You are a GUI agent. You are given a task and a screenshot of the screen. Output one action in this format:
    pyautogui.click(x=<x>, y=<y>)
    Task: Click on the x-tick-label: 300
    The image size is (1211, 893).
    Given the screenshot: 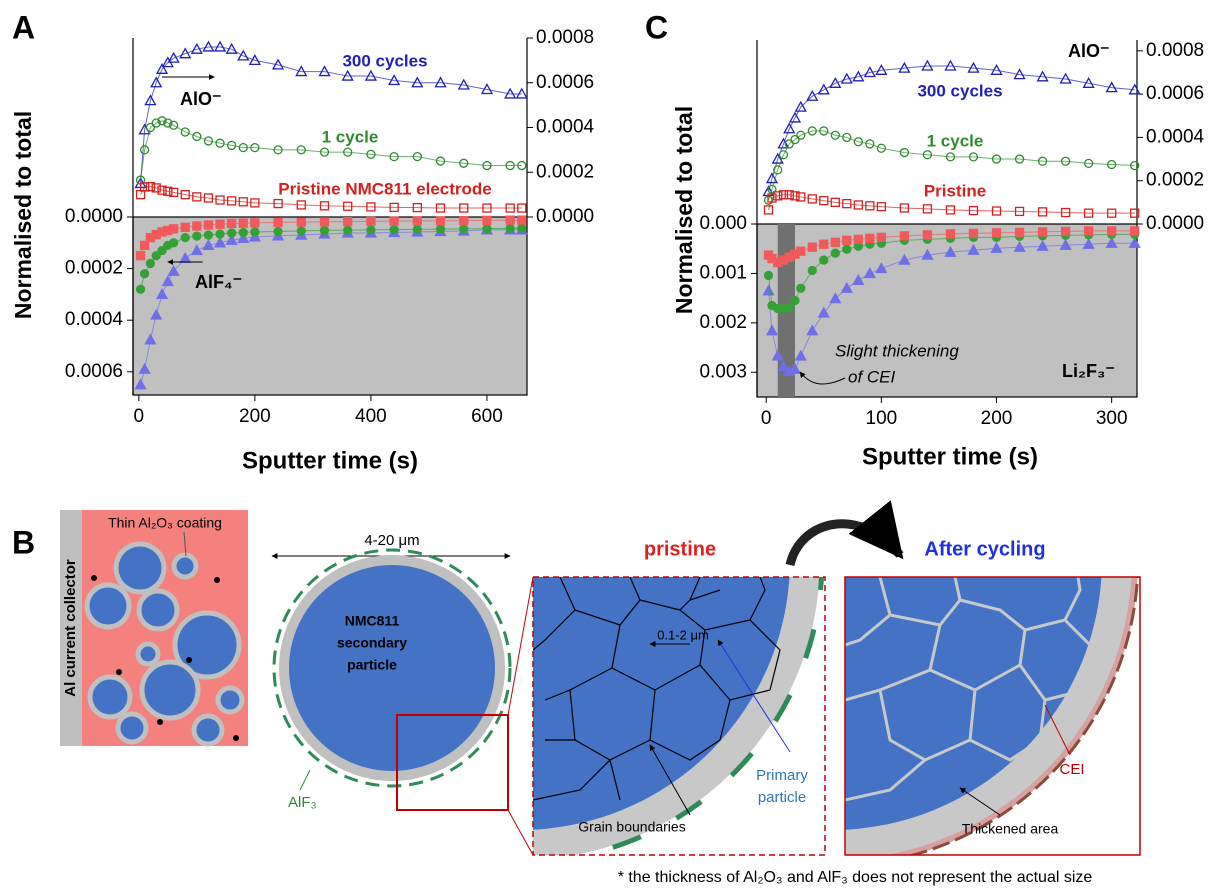 What is the action you would take?
    pyautogui.click(x=1112, y=418)
    